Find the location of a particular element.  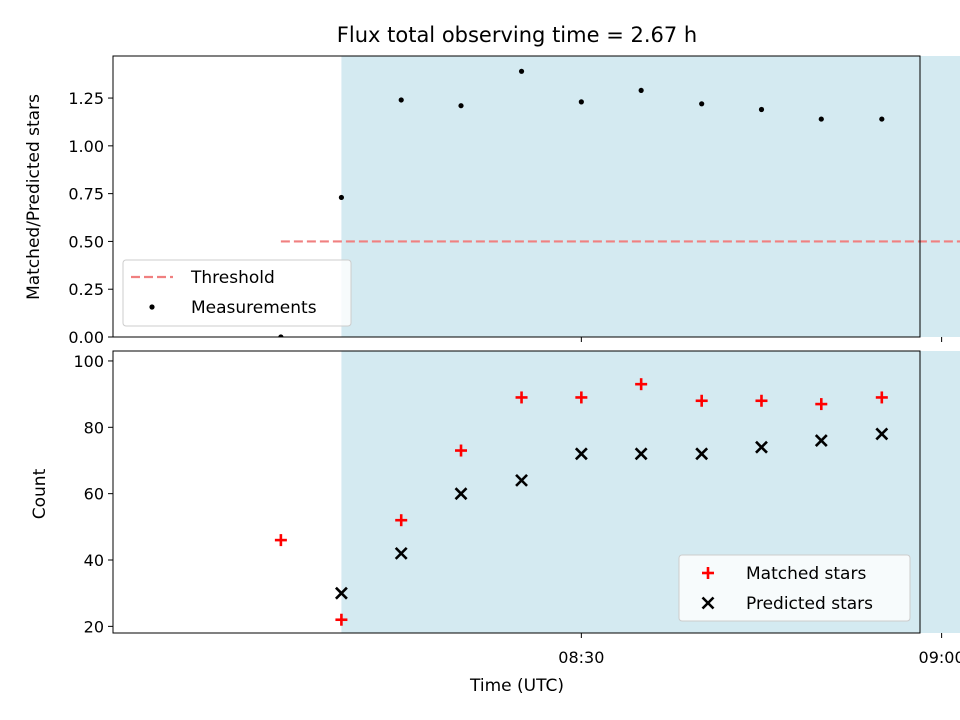

x-tick-label: 08:30 is located at coordinates (581, 657).